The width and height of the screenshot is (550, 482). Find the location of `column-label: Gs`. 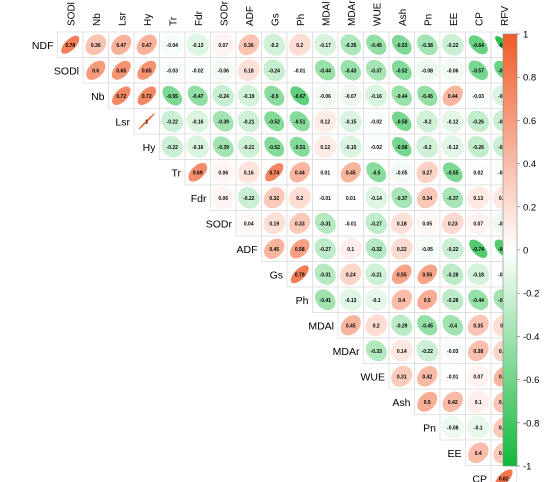

column-label: Gs is located at coordinates (275, 19).